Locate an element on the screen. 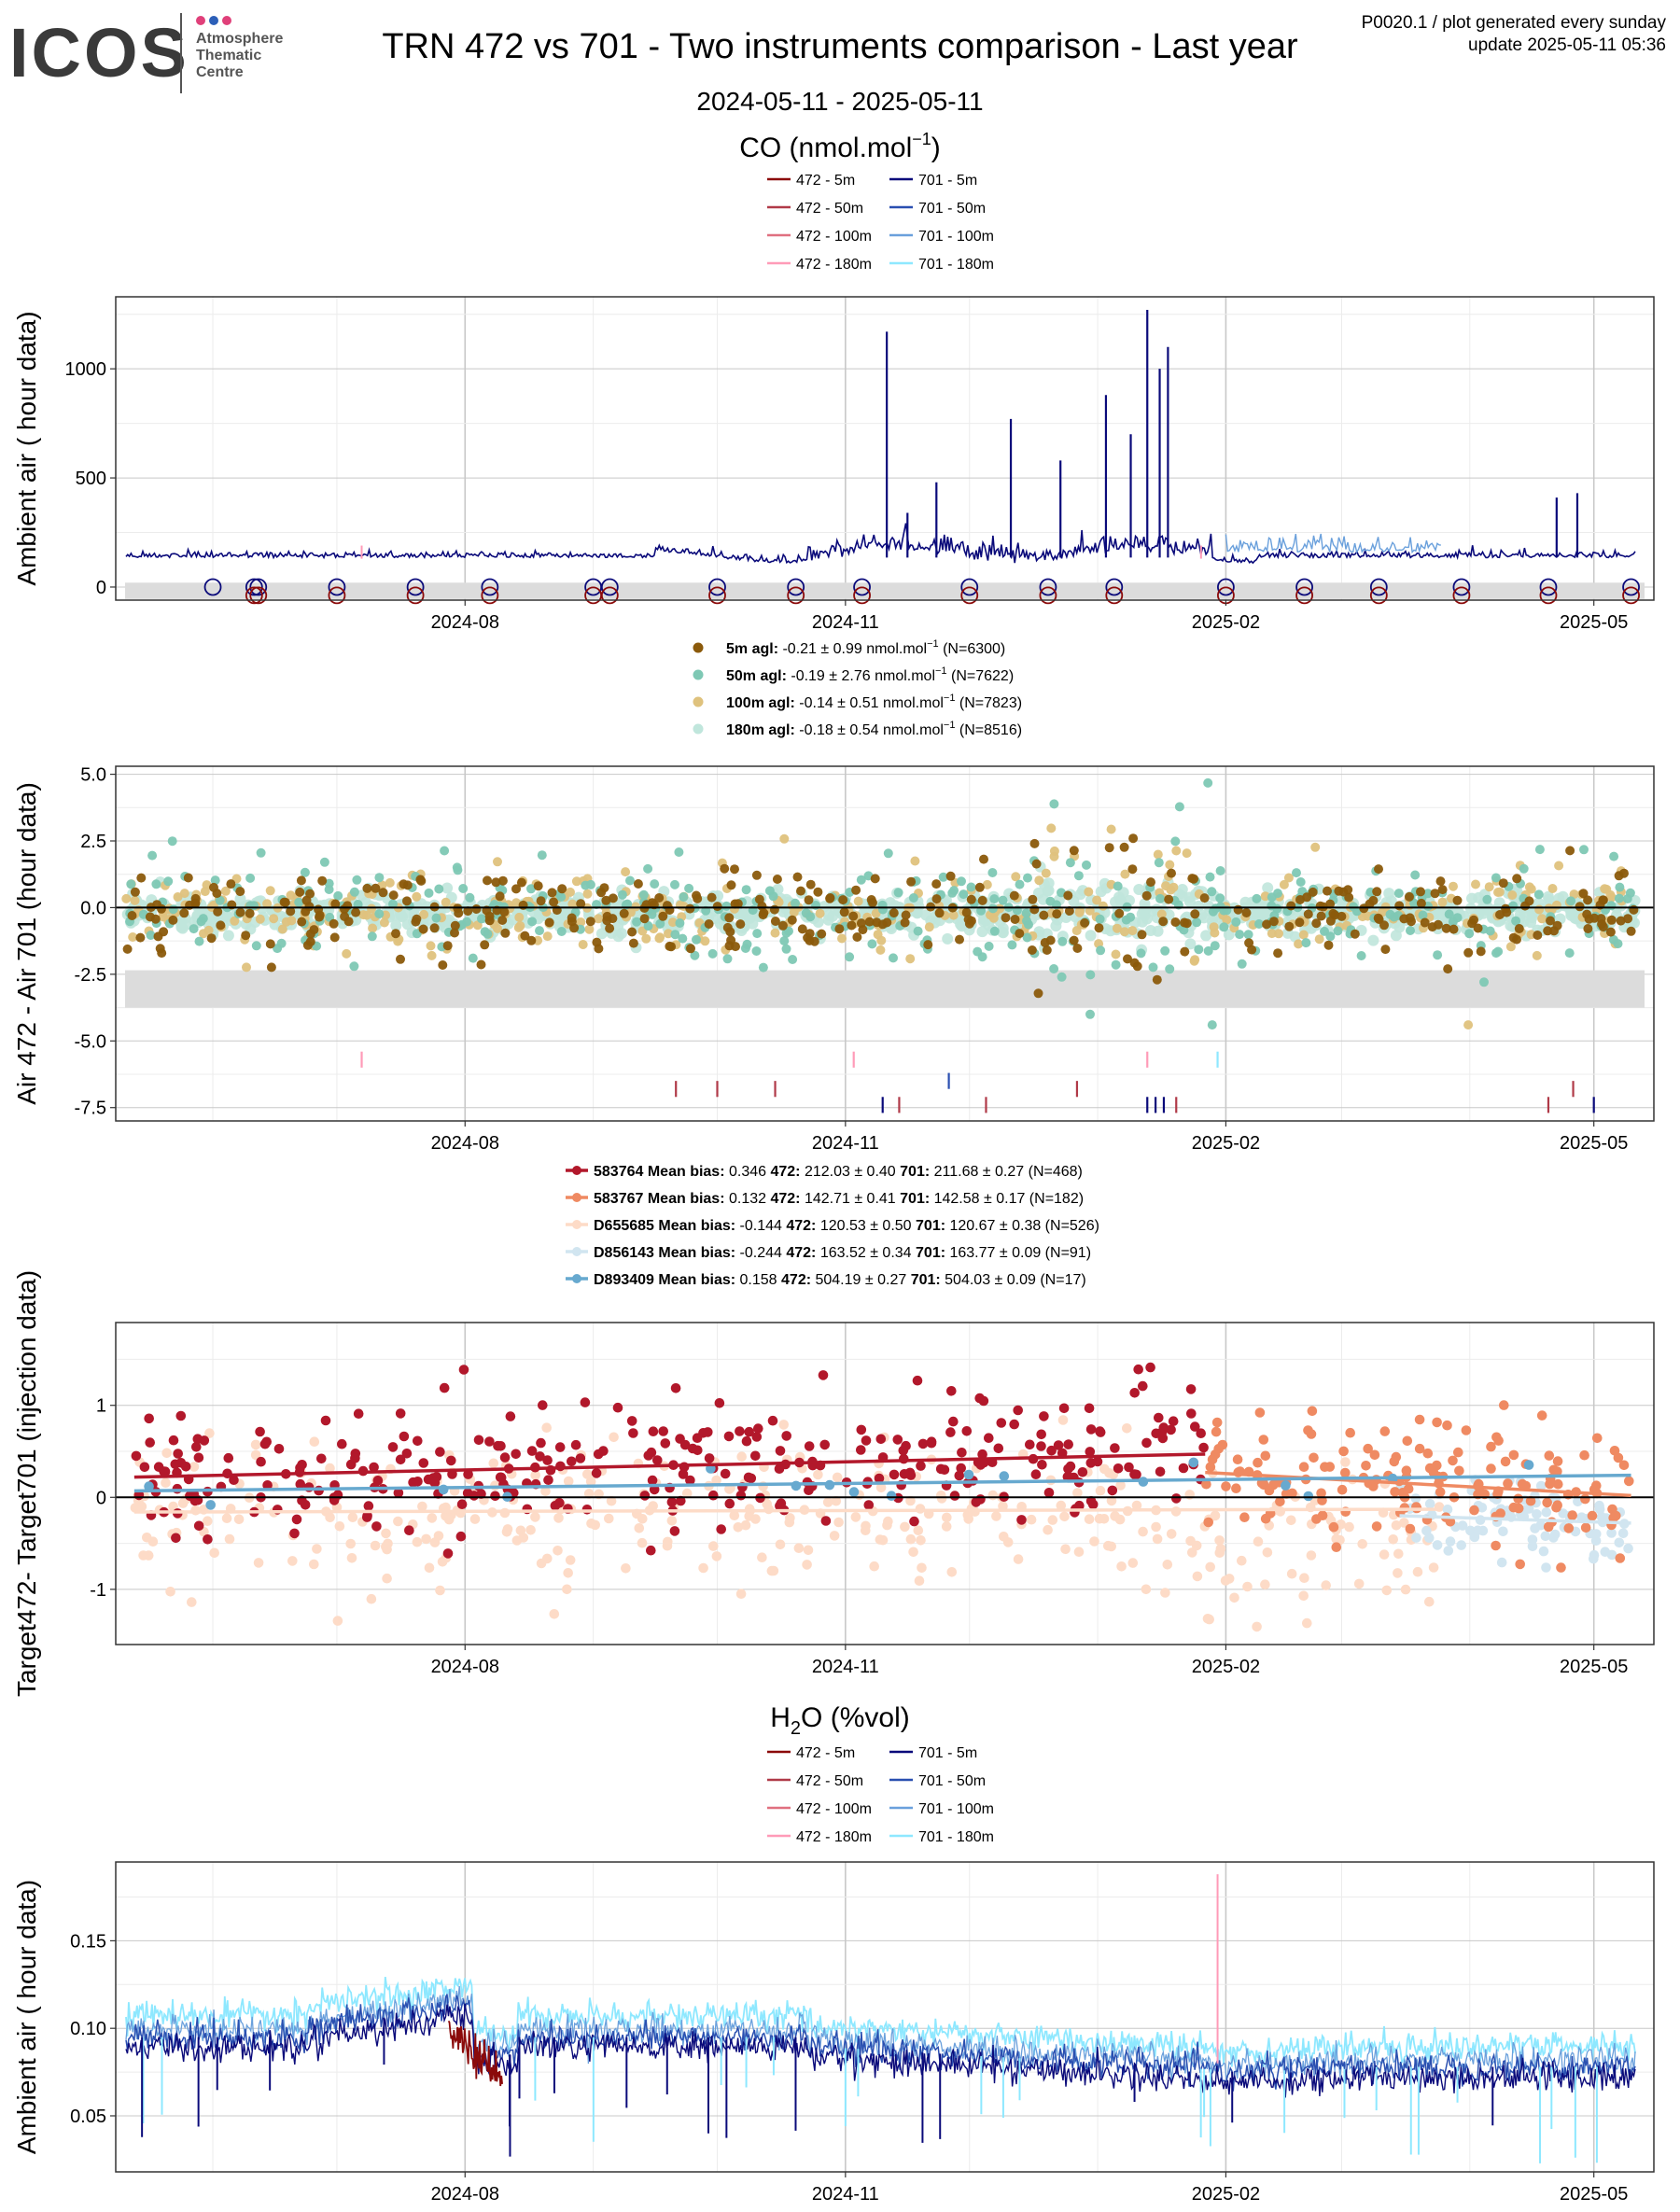 The width and height of the screenshot is (1680, 2212). x-tick-label: 2025-05 is located at coordinates (1594, 622).